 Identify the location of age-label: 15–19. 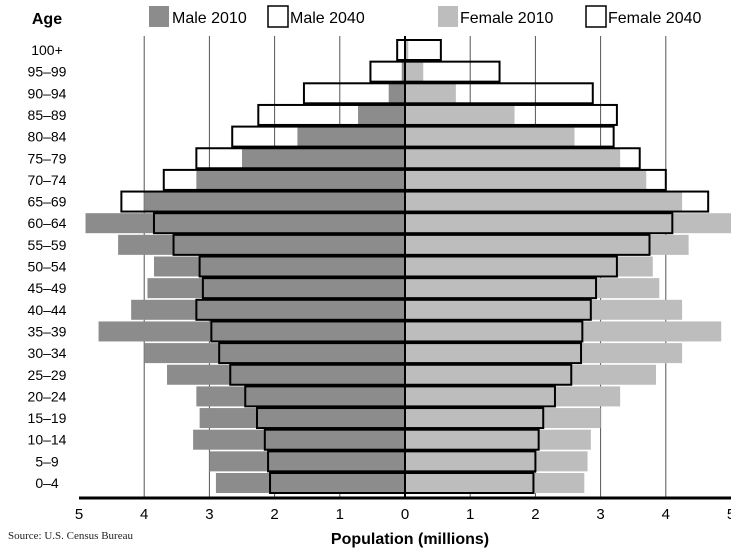
(47, 418).